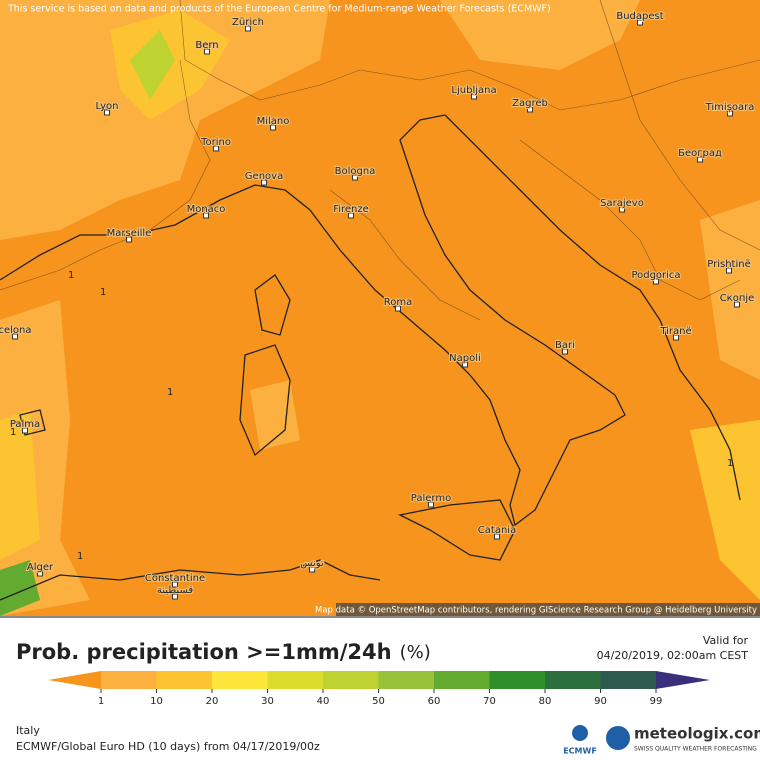 The height and width of the screenshot is (760, 760). What do you see at coordinates (473, 90) in the screenshot?
I see `city-label: Ljubljana` at bounding box center [473, 90].